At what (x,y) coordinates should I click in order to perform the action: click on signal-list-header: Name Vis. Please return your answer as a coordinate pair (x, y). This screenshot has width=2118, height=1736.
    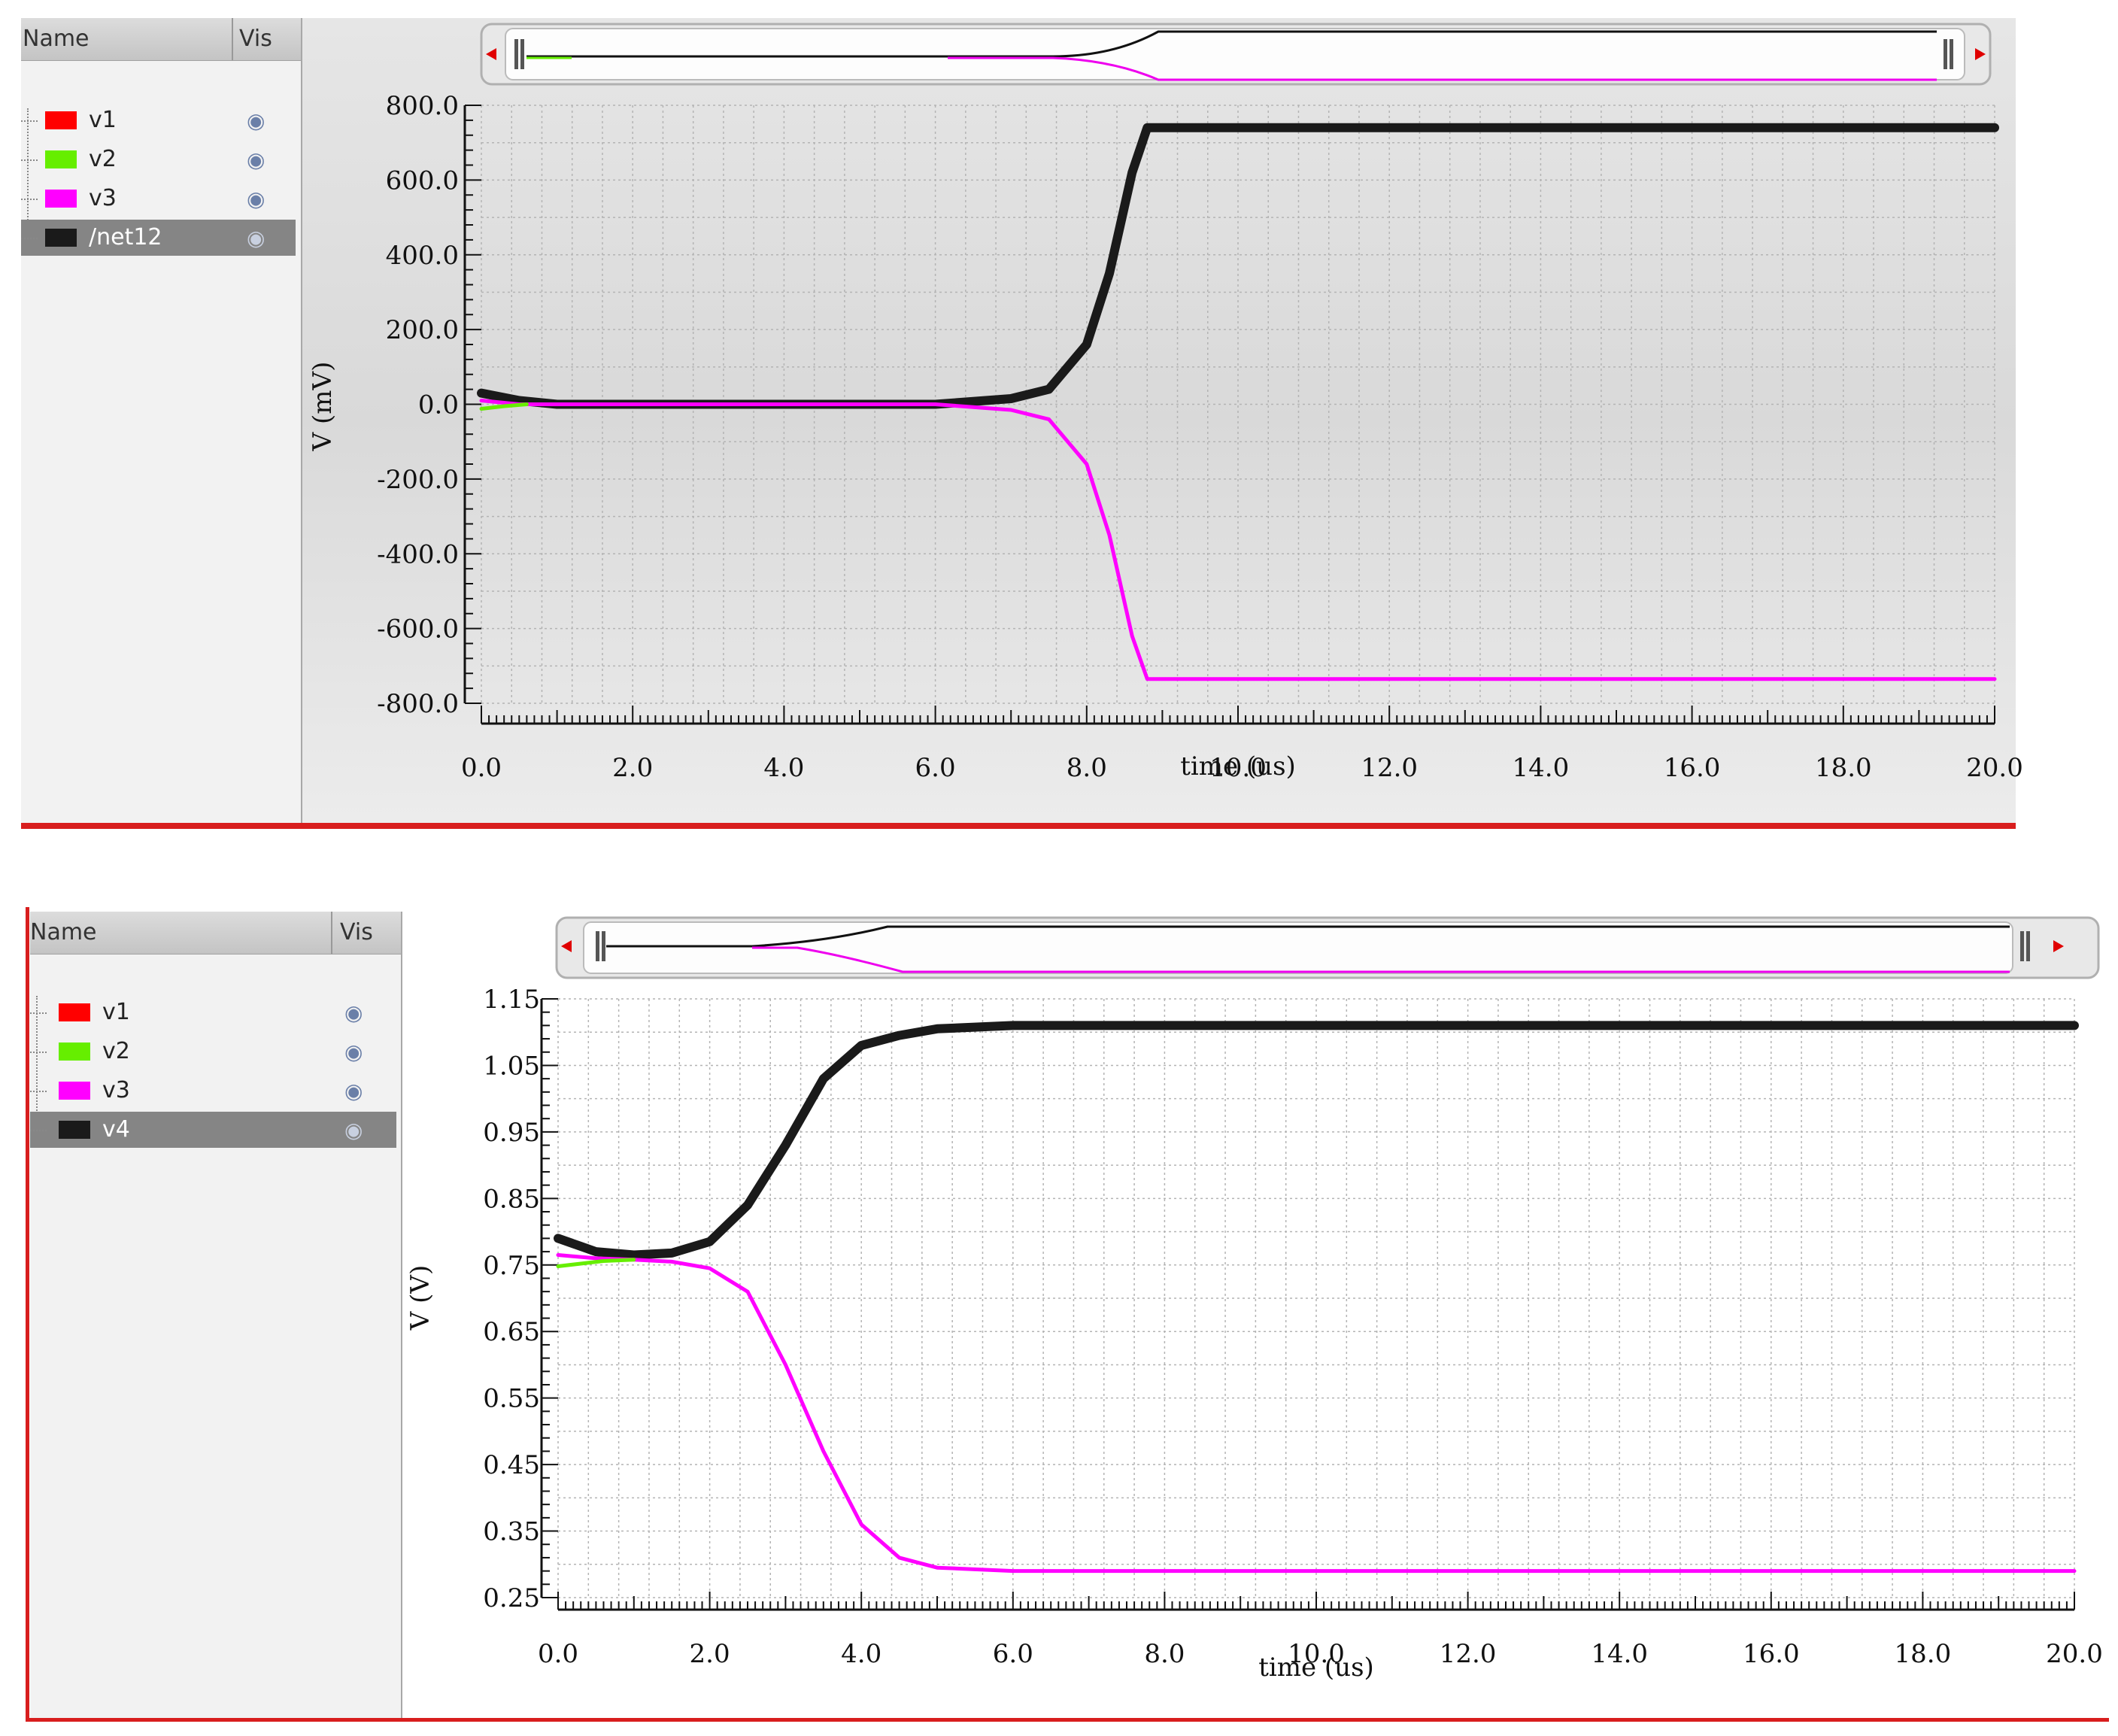
    Looking at the image, I should click on (161, 39).